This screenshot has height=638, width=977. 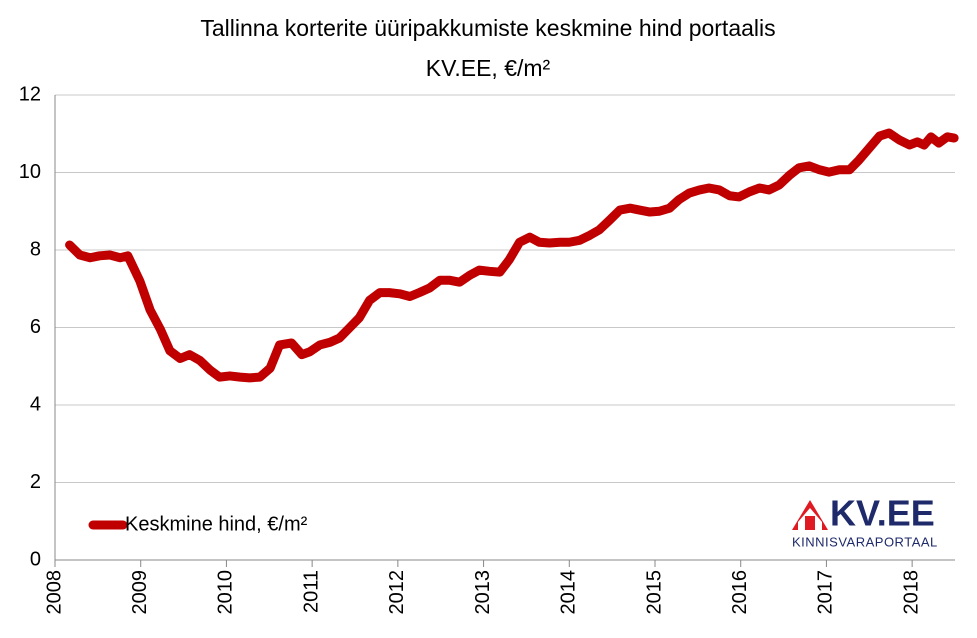 What do you see at coordinates (911, 592) in the screenshot?
I see `x-tick-label: 2018` at bounding box center [911, 592].